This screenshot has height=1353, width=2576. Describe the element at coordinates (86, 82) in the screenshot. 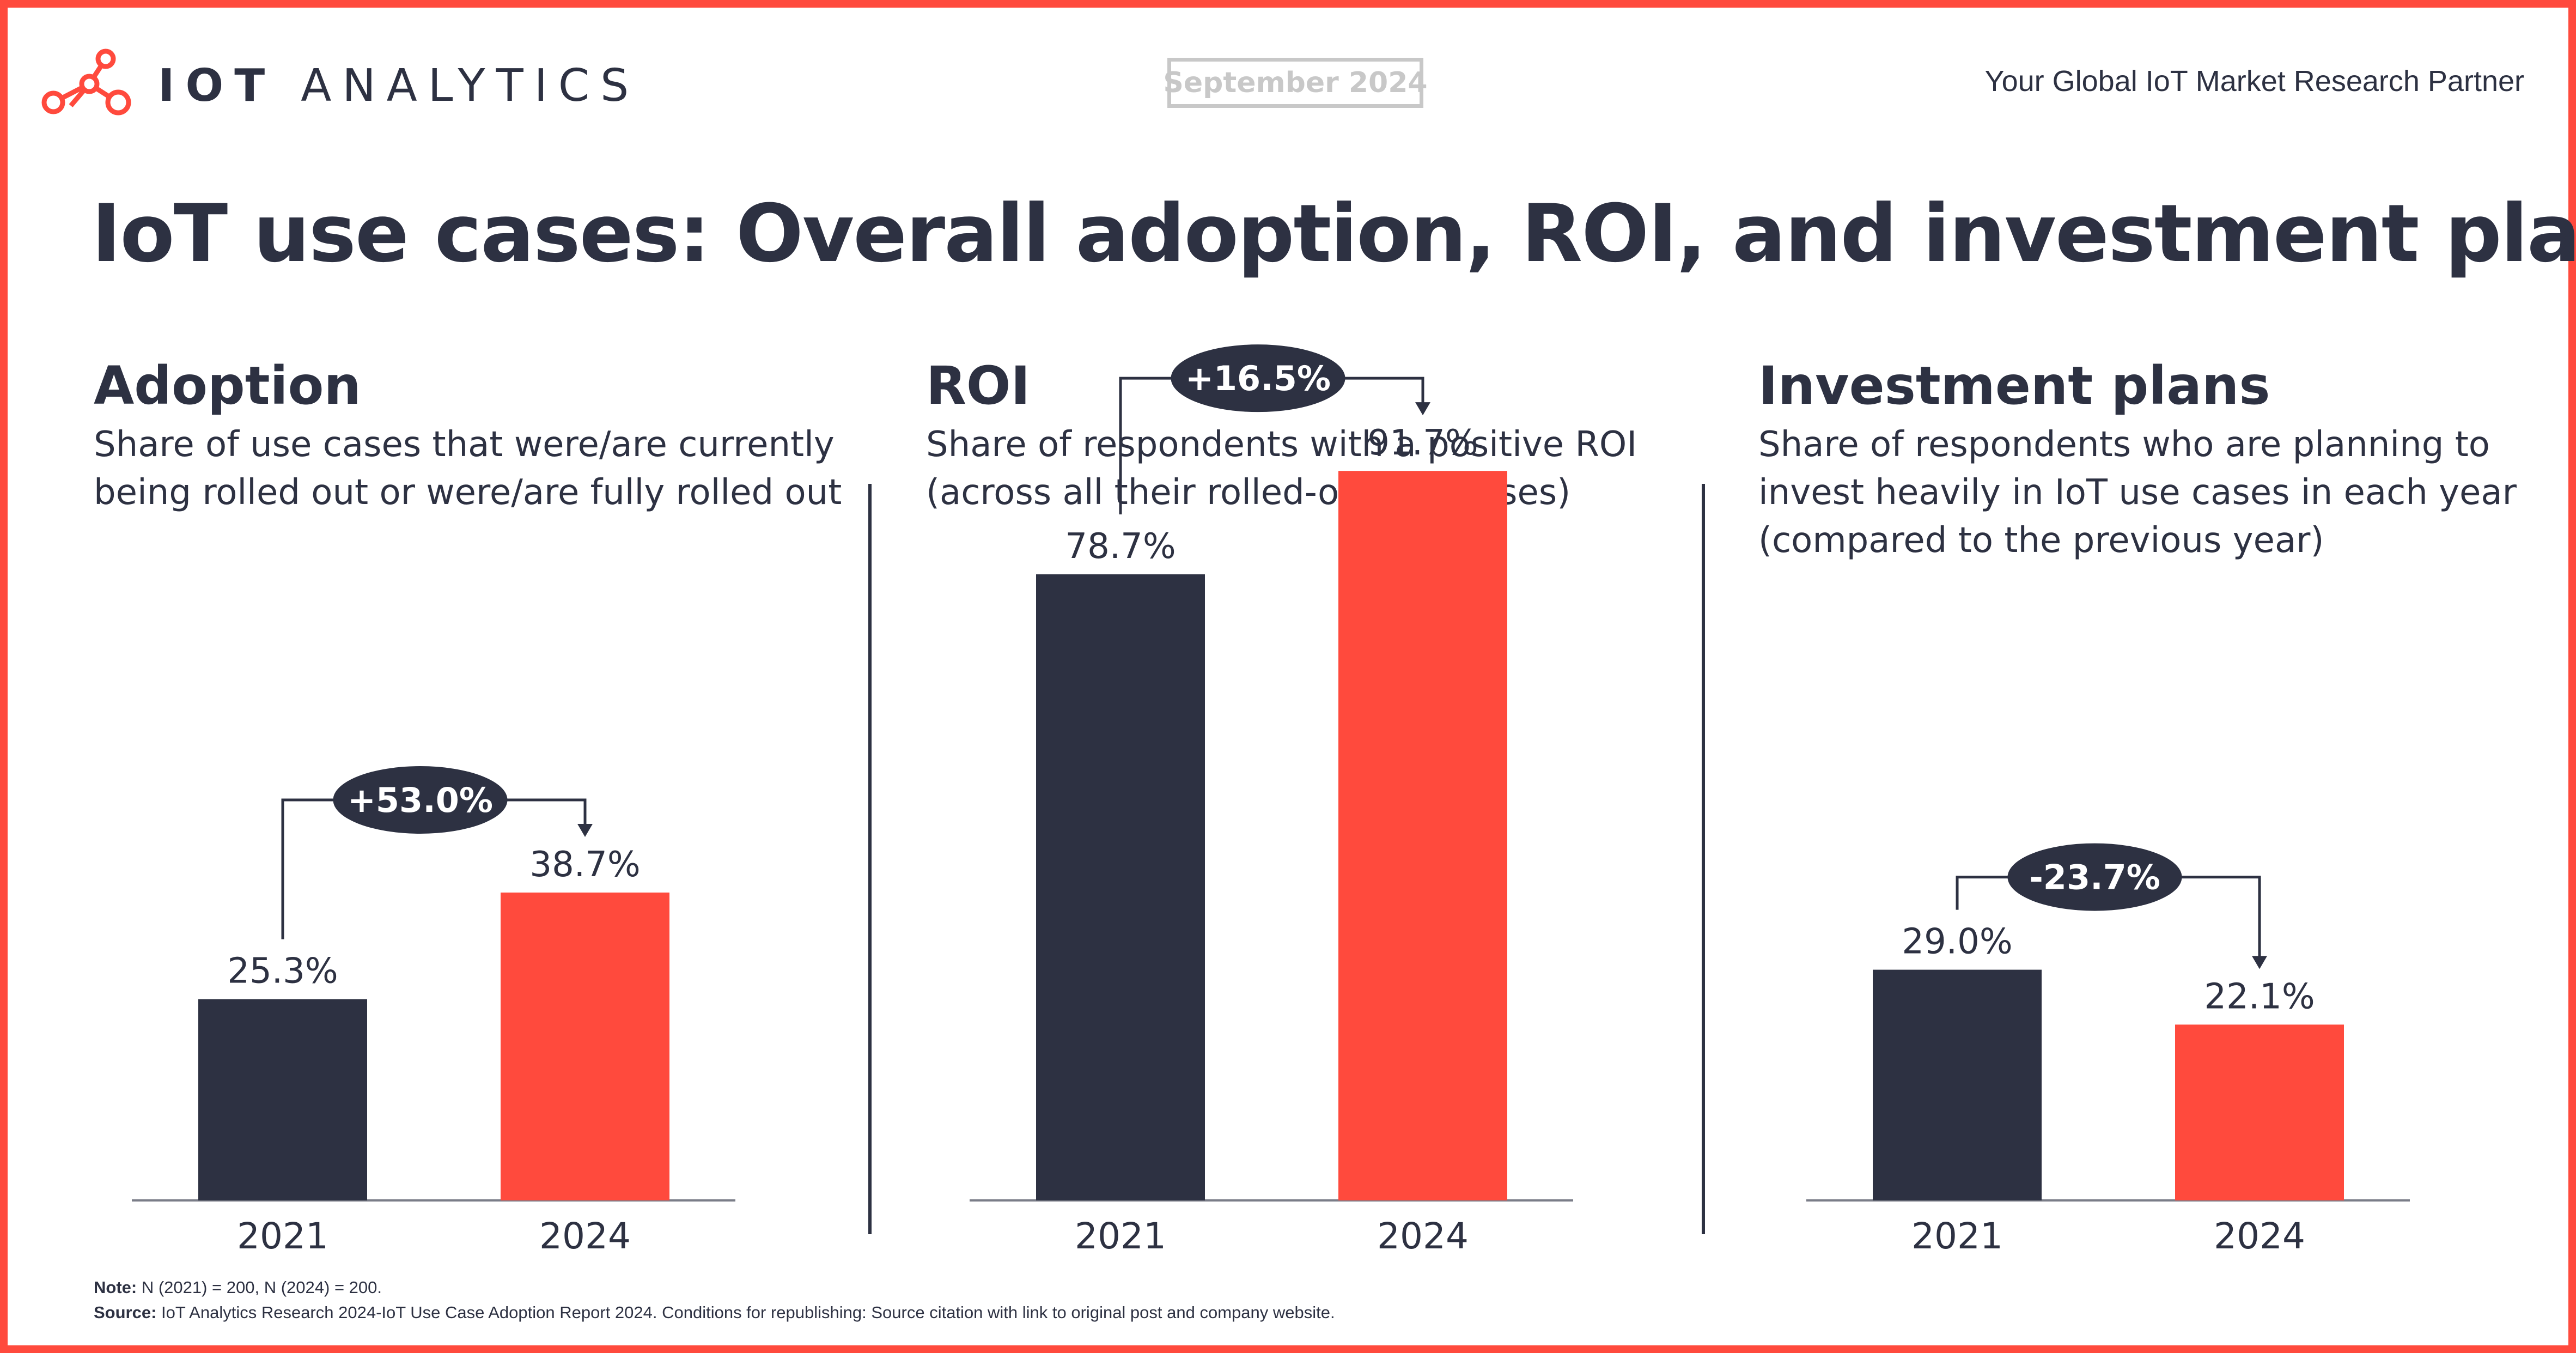

I see `network-logo-icon` at that location.